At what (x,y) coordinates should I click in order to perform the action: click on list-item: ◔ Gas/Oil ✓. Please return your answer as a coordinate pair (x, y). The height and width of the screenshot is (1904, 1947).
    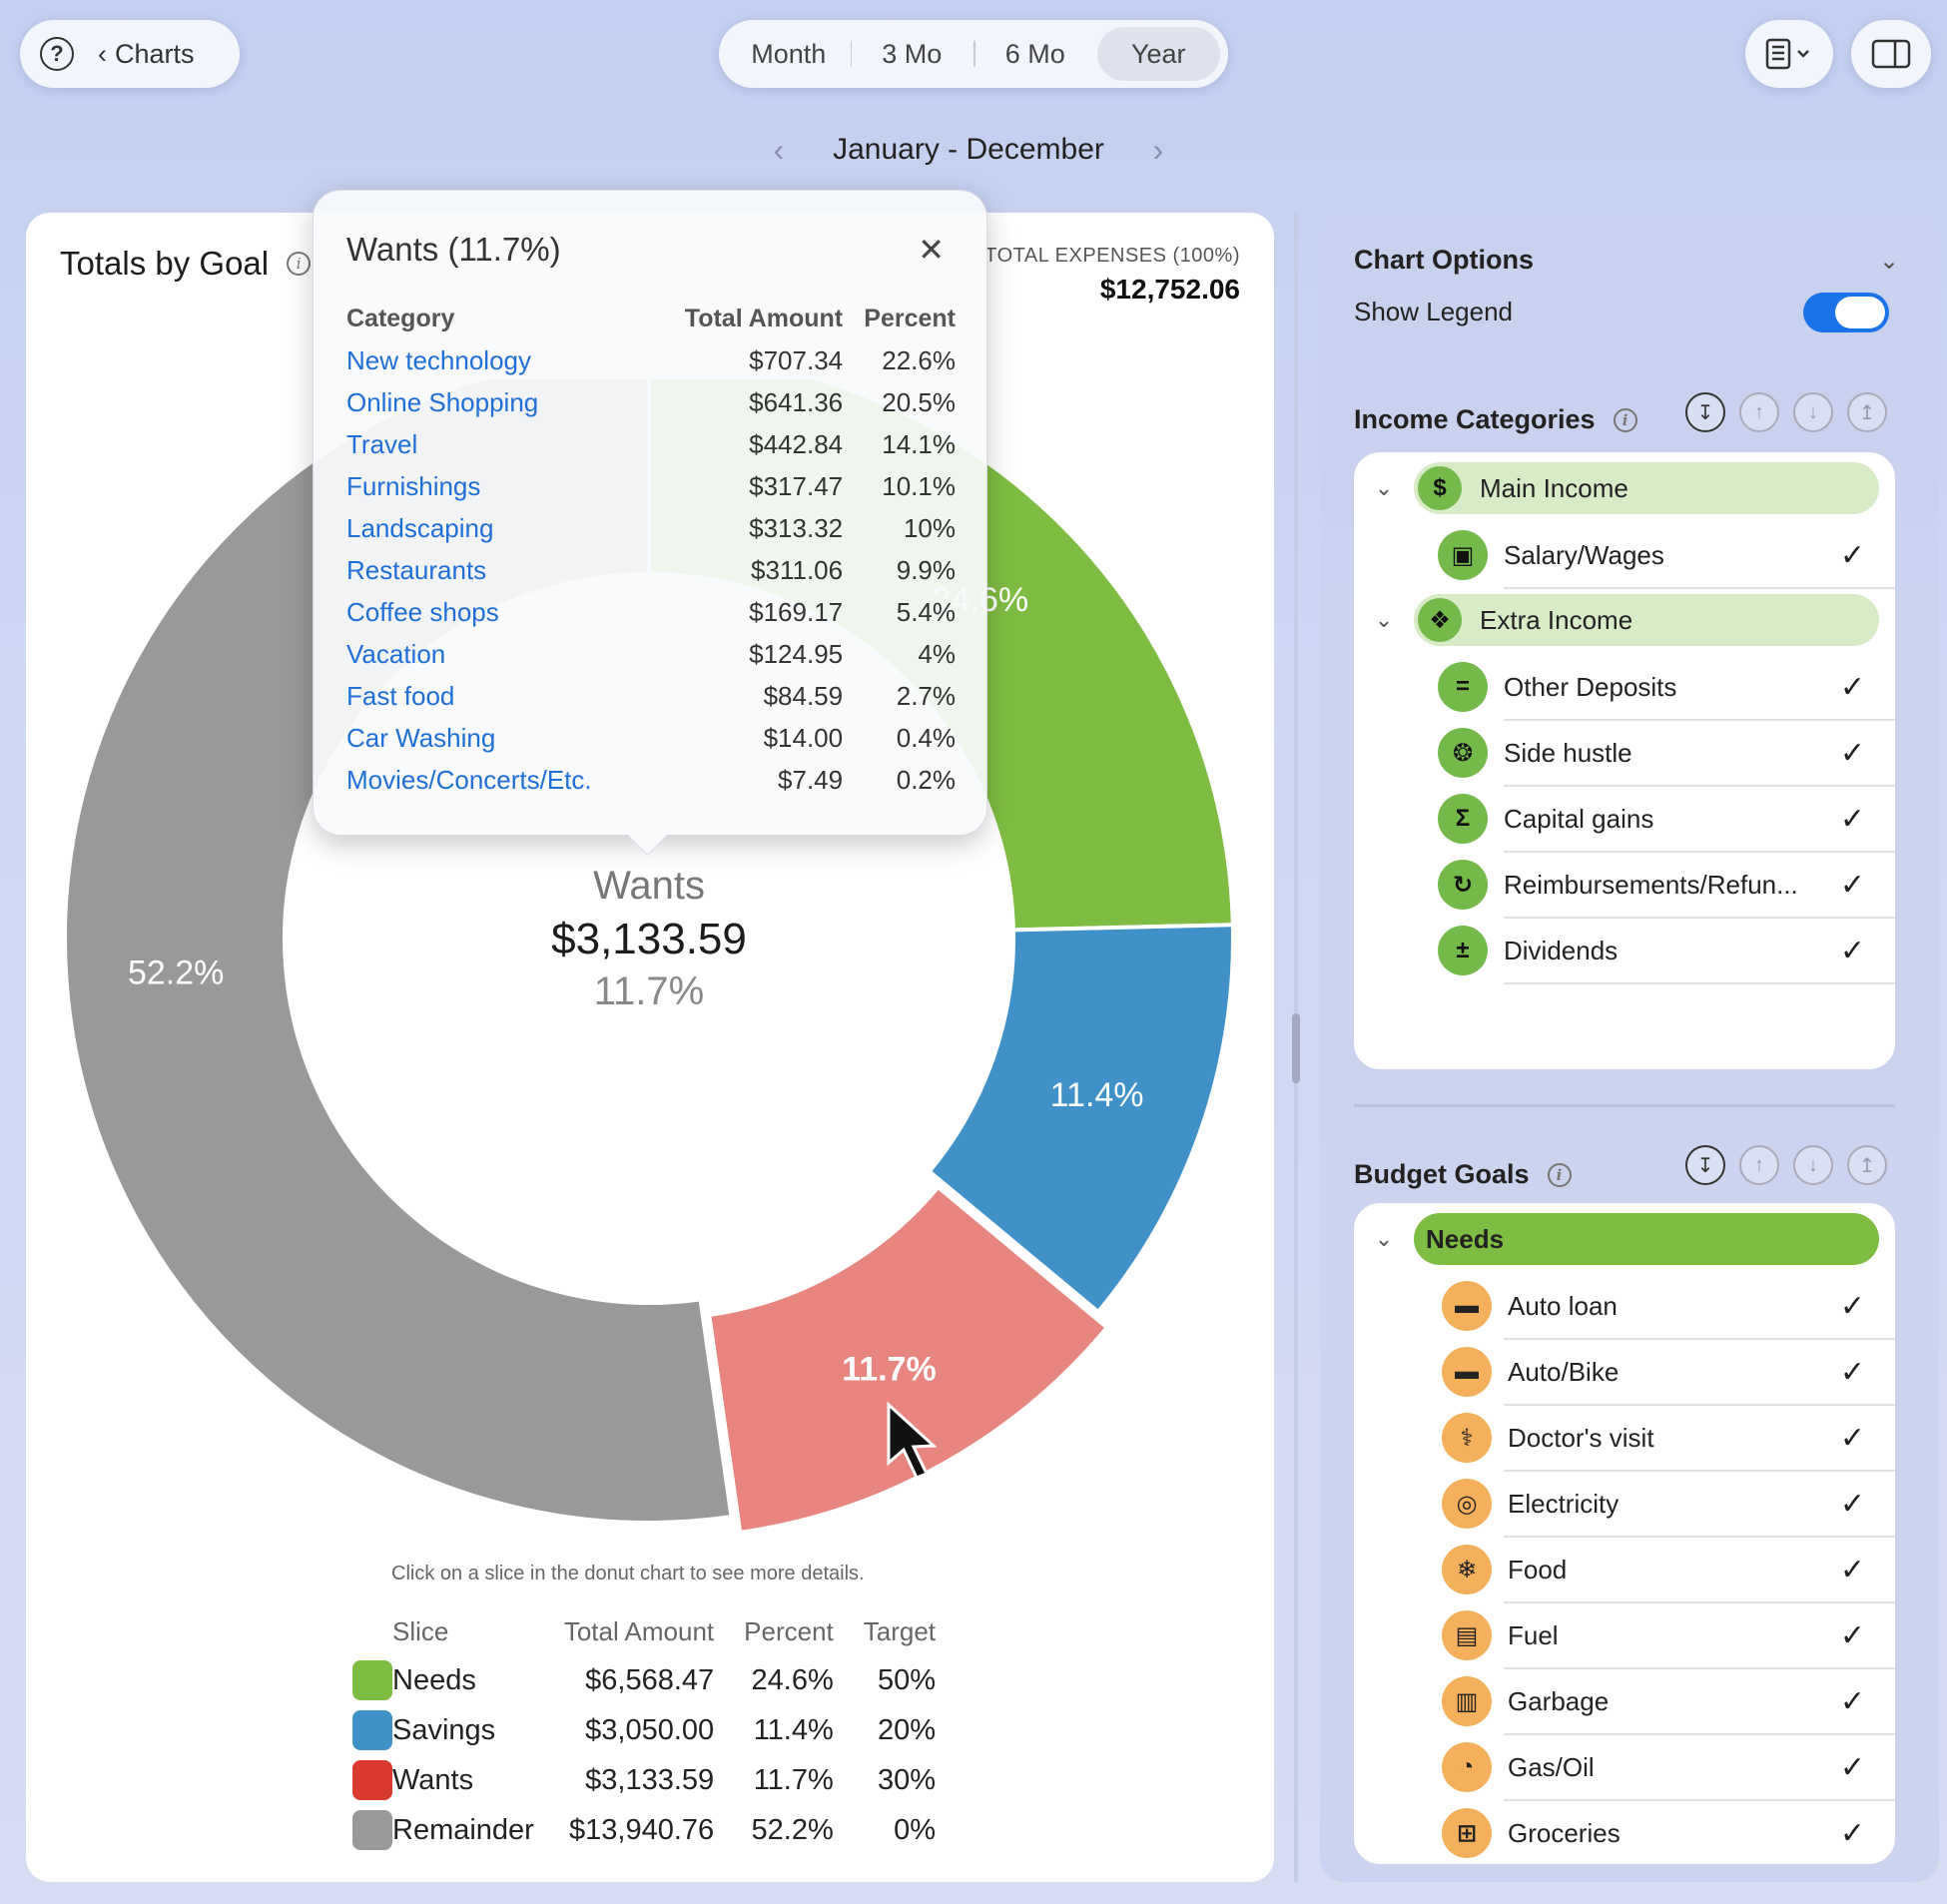
    Looking at the image, I should click on (1625, 1767).